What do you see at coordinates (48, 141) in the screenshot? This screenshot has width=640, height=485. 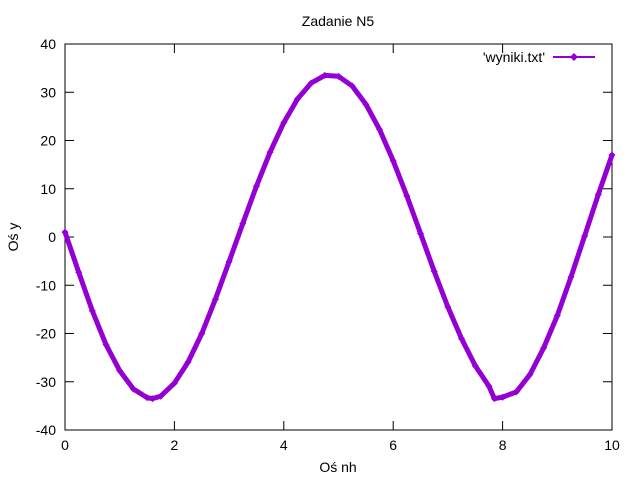 I see `y-tick-label: 20` at bounding box center [48, 141].